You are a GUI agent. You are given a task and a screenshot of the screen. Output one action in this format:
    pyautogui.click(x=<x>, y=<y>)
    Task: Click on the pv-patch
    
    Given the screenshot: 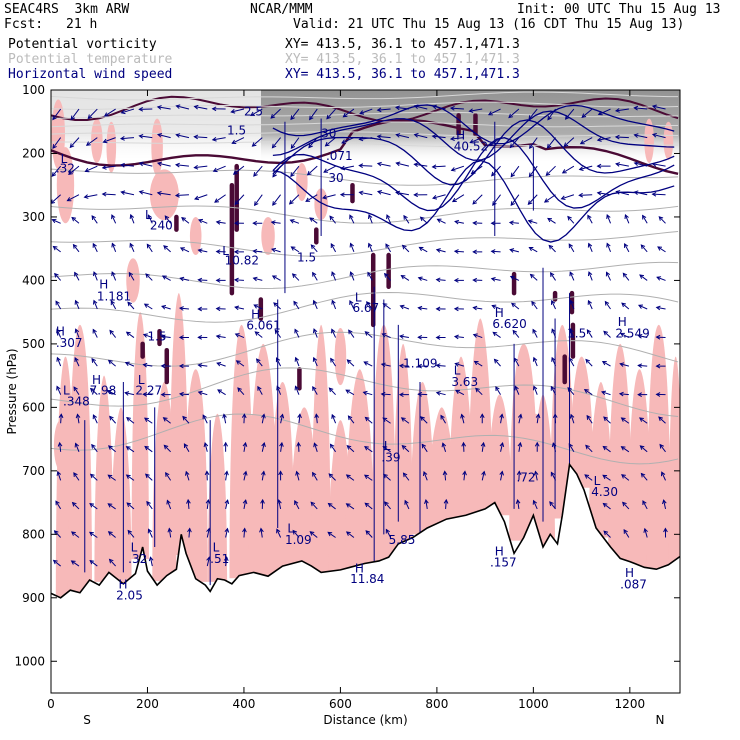 What is the action you would take?
    pyautogui.click(x=65, y=185)
    